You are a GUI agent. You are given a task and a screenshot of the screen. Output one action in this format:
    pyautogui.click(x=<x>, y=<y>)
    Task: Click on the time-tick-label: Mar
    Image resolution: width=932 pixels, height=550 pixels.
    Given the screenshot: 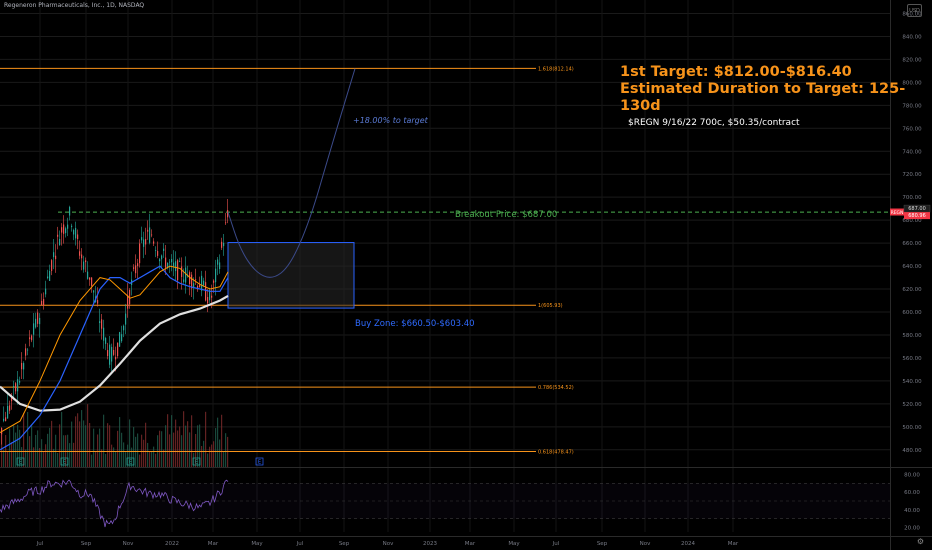 What is the action you would take?
    pyautogui.click(x=733, y=544)
    